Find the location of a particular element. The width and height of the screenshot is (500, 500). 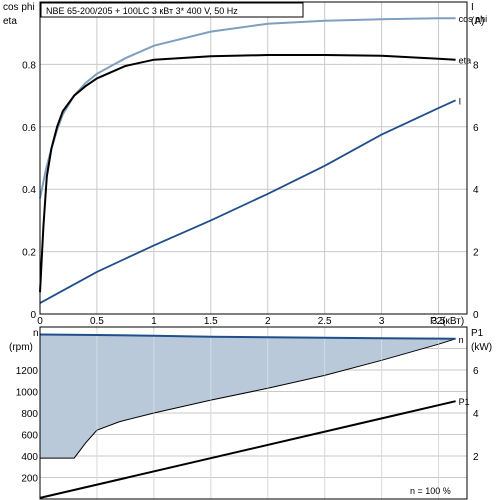

title-box is located at coordinates (172, 10).